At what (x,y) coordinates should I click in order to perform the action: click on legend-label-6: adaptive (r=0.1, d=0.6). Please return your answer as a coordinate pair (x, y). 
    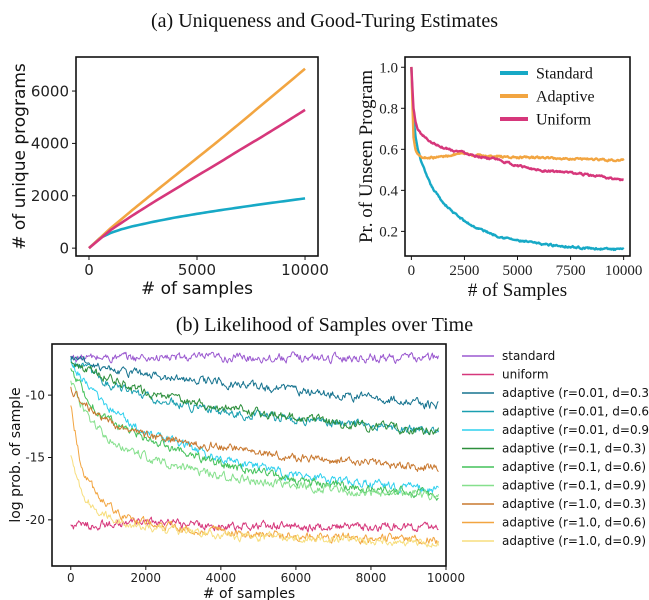
    Looking at the image, I should click on (574, 467).